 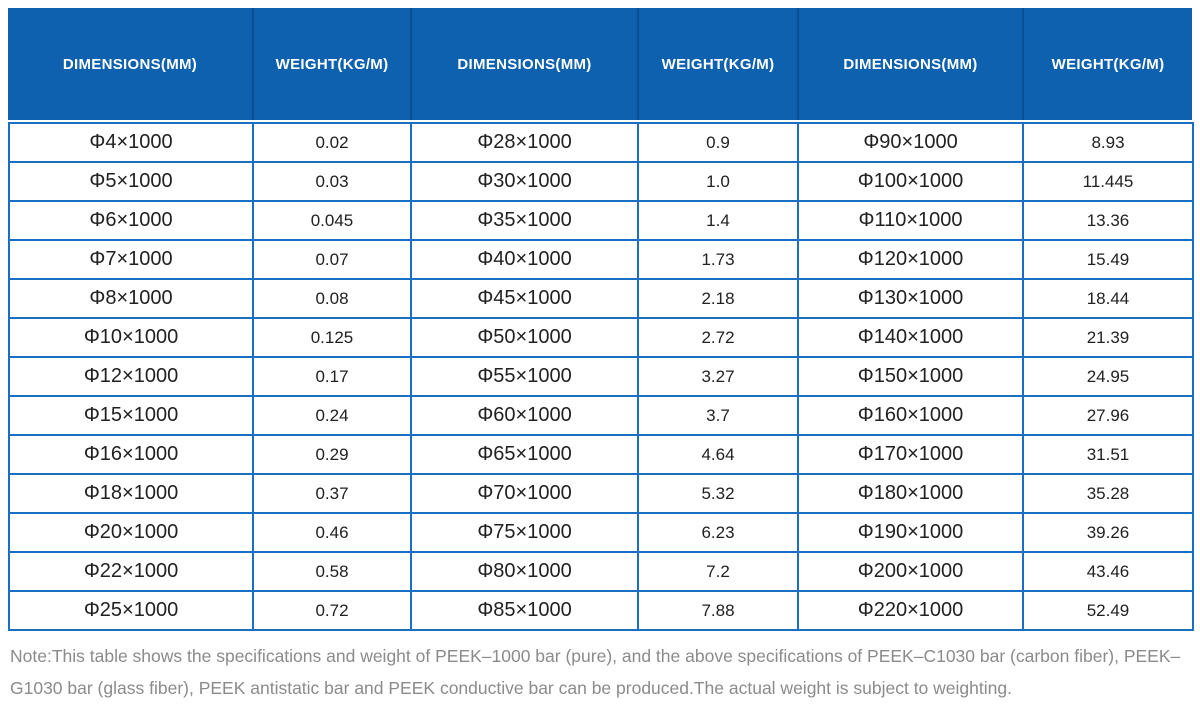 I want to click on weight-cell: 1.73, so click(x=718, y=259).